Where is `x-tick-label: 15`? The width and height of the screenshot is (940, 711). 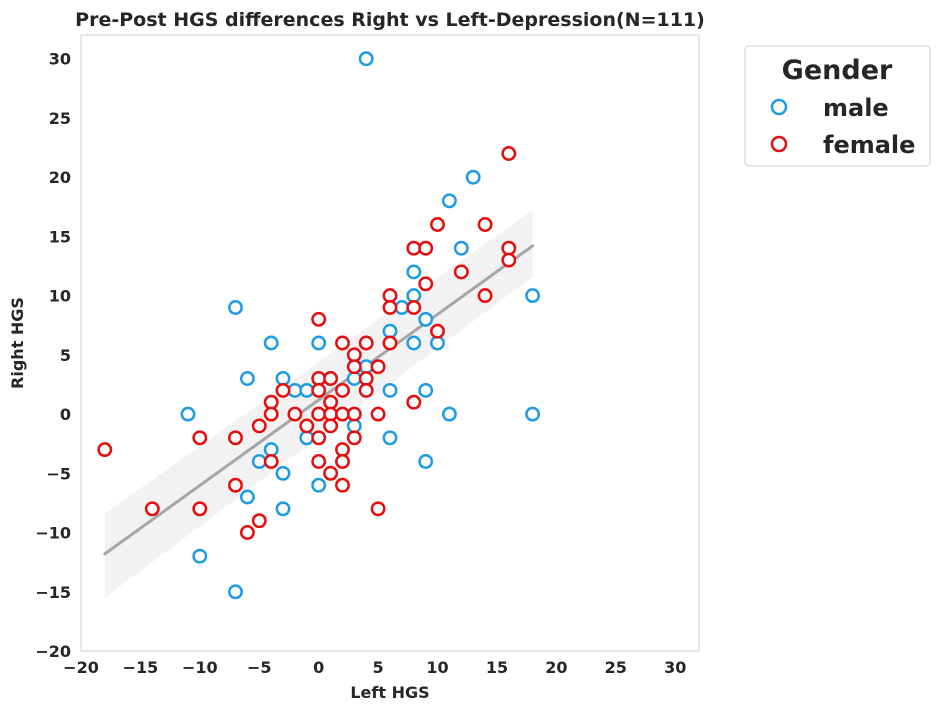 x-tick-label: 15 is located at coordinates (497, 667).